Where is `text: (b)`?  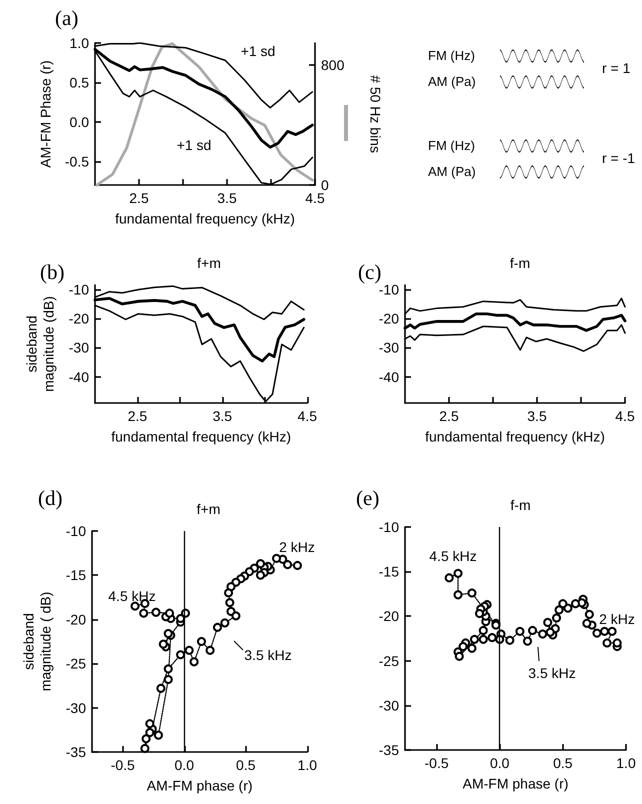 text: (b) is located at coordinates (52, 272).